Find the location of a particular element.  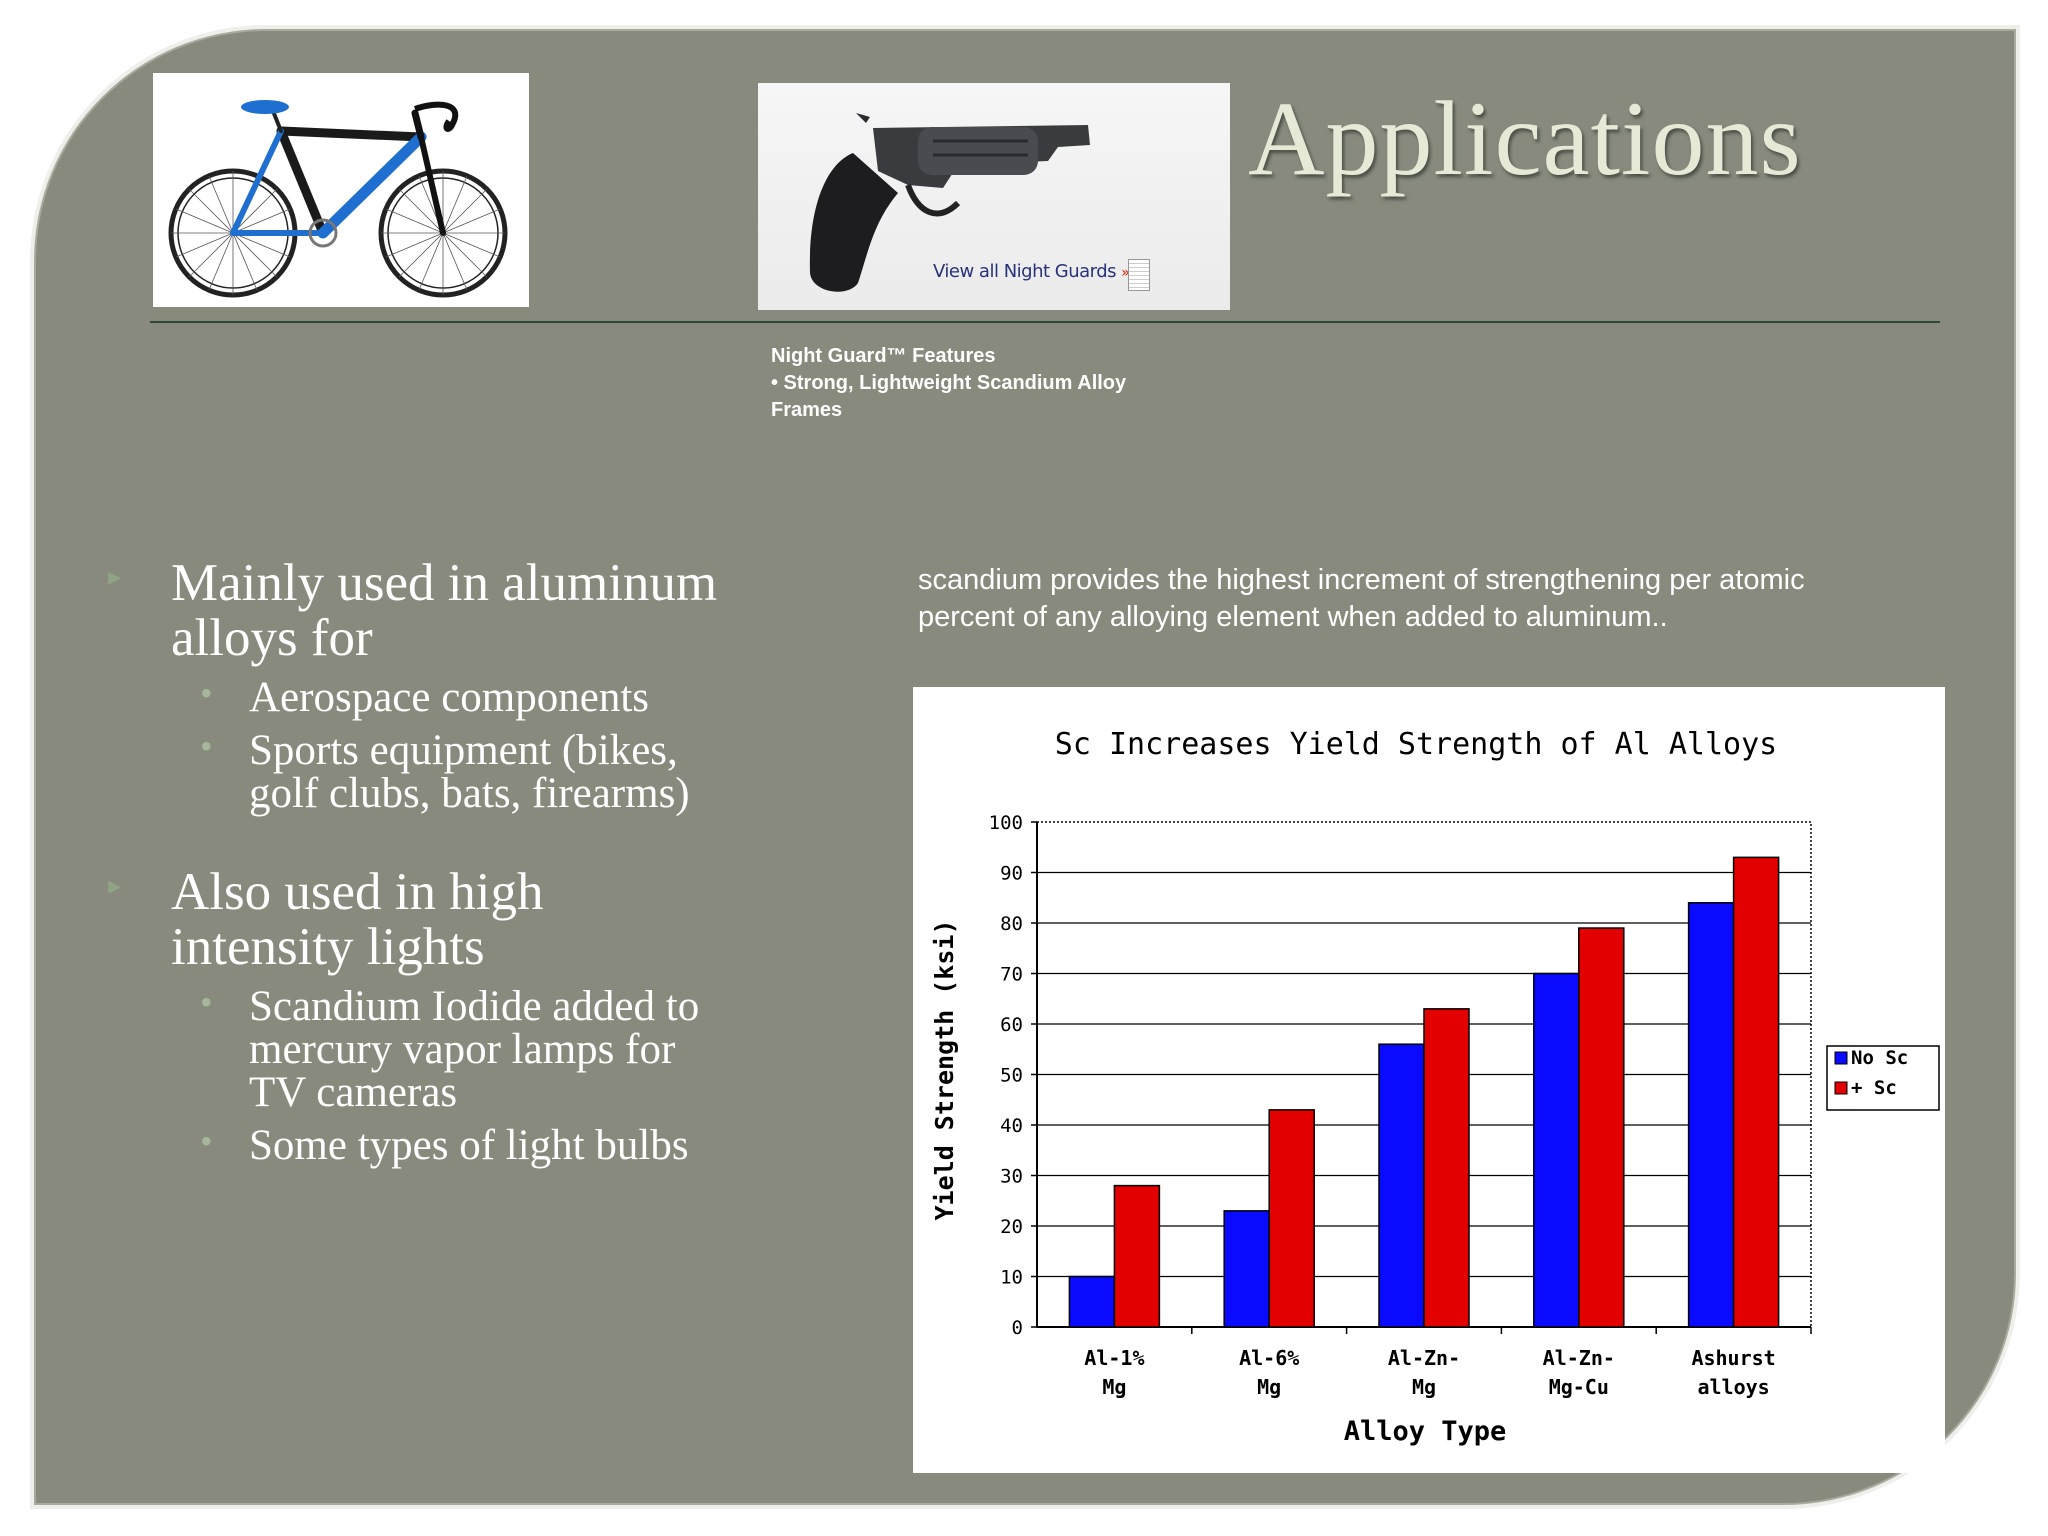

x-tick-label: Al-1% is located at coordinates (1114, 1358).